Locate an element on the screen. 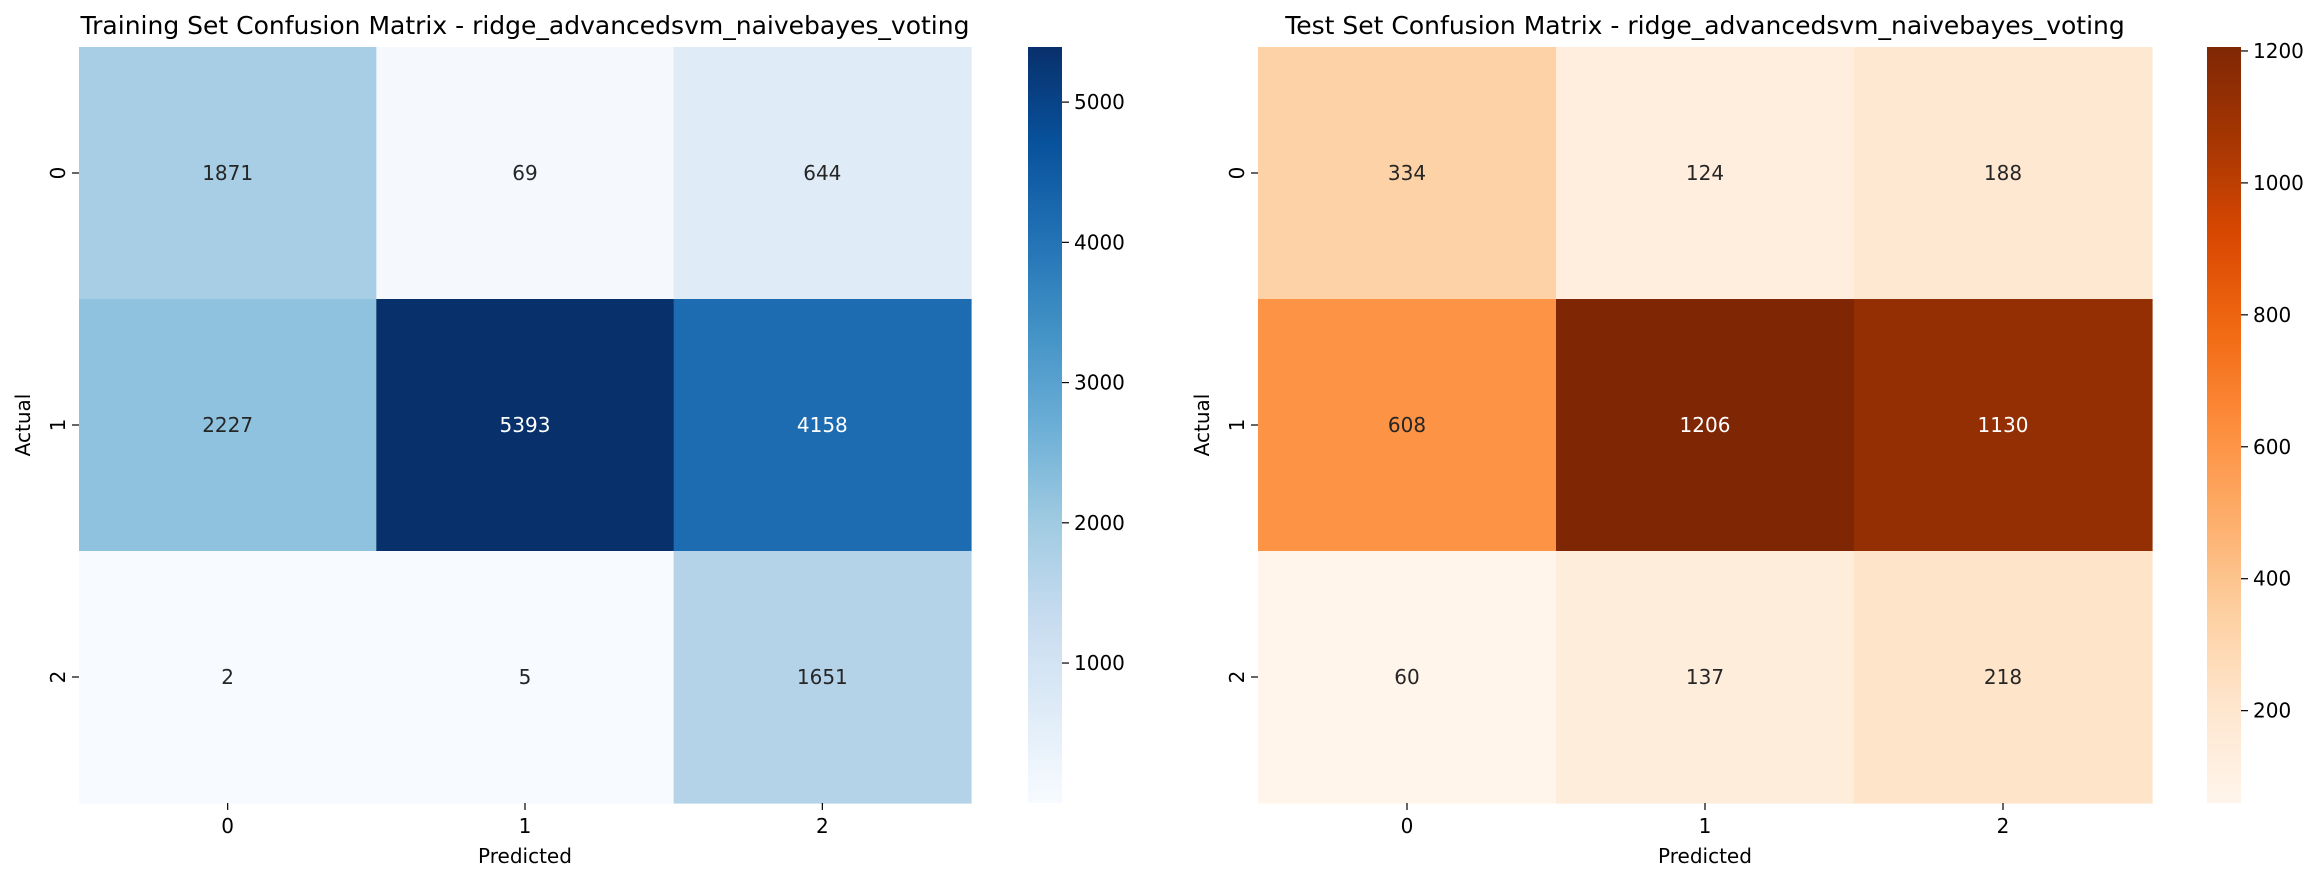 Image resolution: width=2321 pixels, height=881 pixels. test-colorbar-tick-label-0: 200 is located at coordinates (2272, 711).